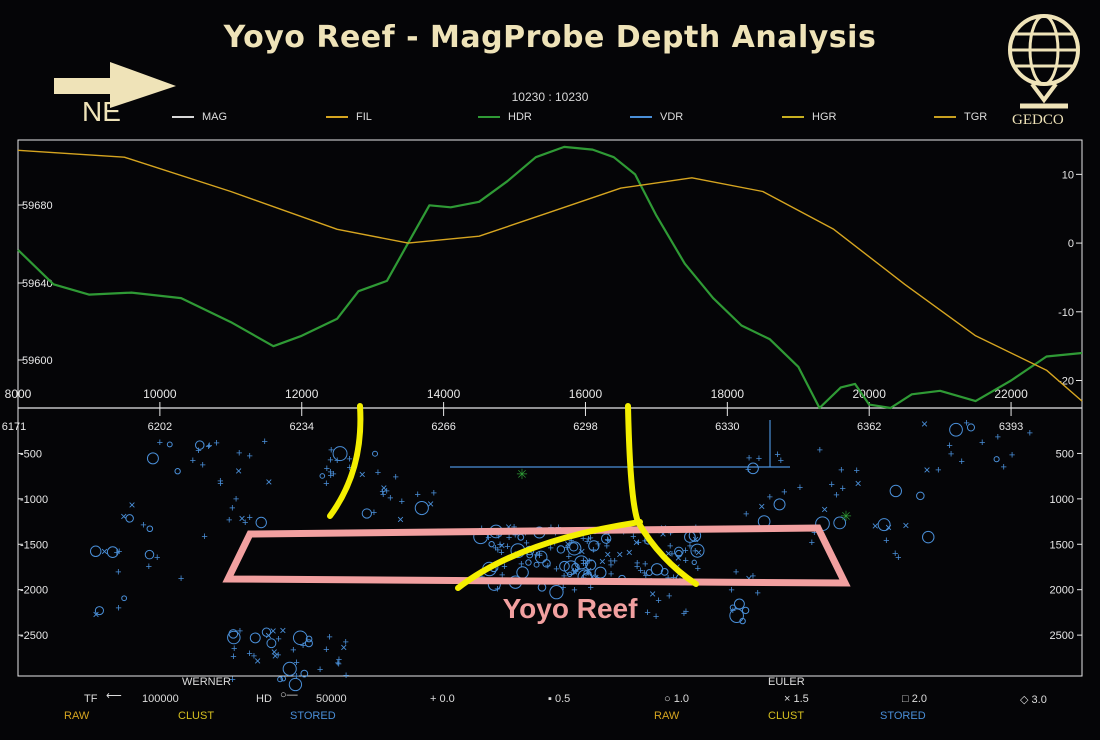 The height and width of the screenshot is (740, 1100). What do you see at coordinates (160, 427) in the screenshot?
I see `station-label: 6202` at bounding box center [160, 427].